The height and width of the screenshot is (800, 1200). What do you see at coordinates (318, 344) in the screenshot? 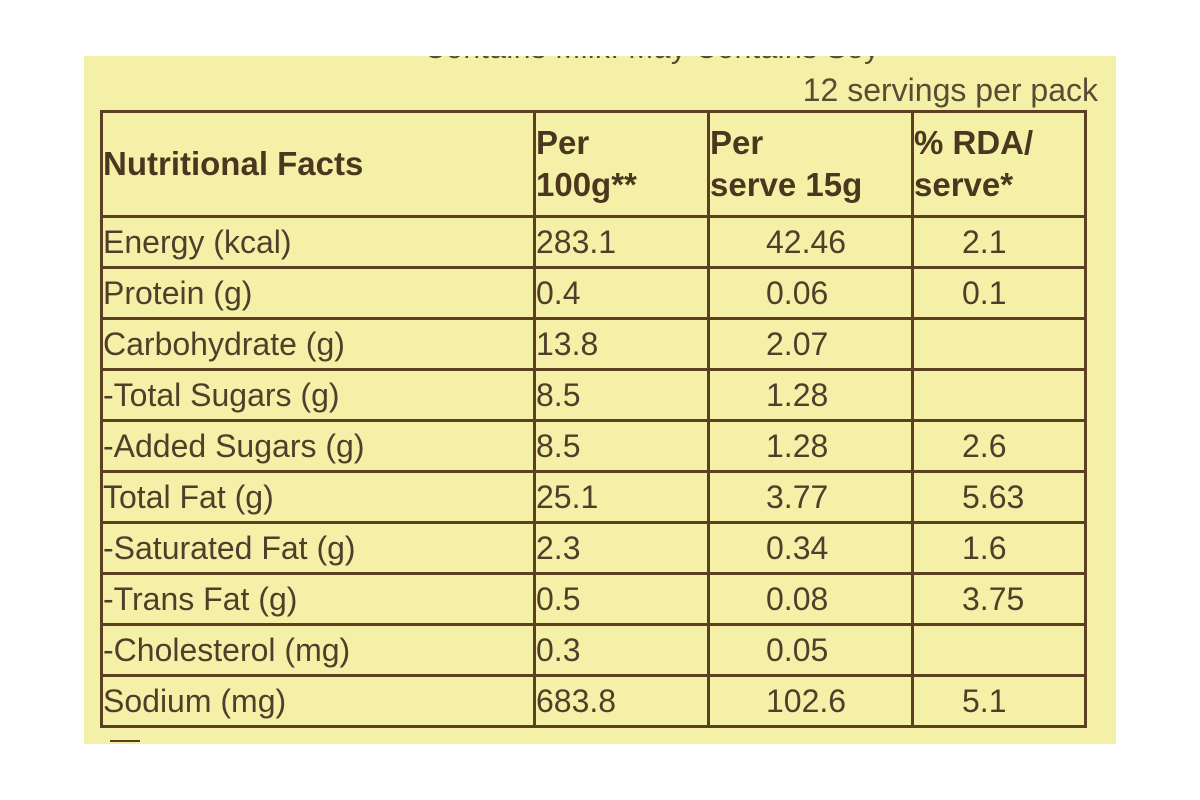
I see `nutrient-name: Carbohydrate (g)` at bounding box center [318, 344].